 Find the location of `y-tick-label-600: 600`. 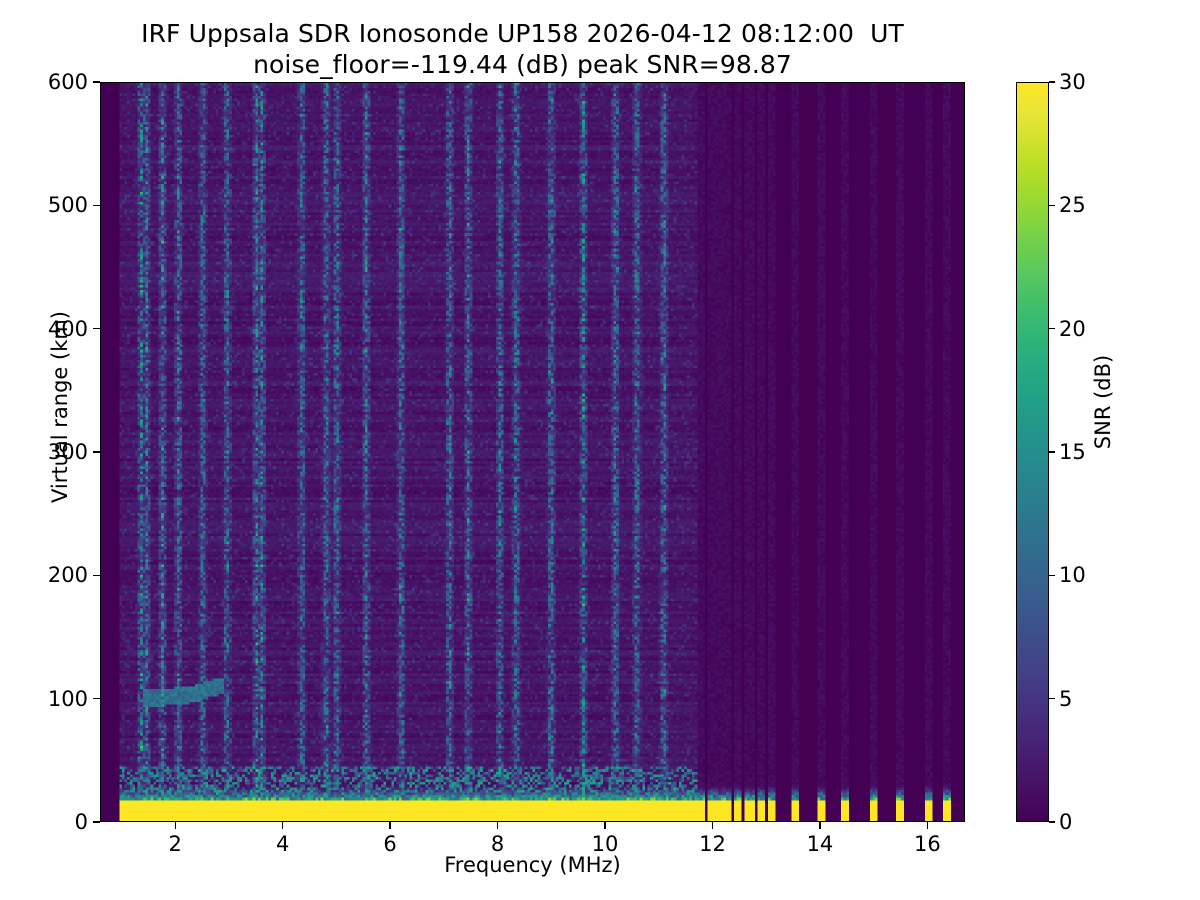

y-tick-label-600: 600 is located at coordinates (67, 82).